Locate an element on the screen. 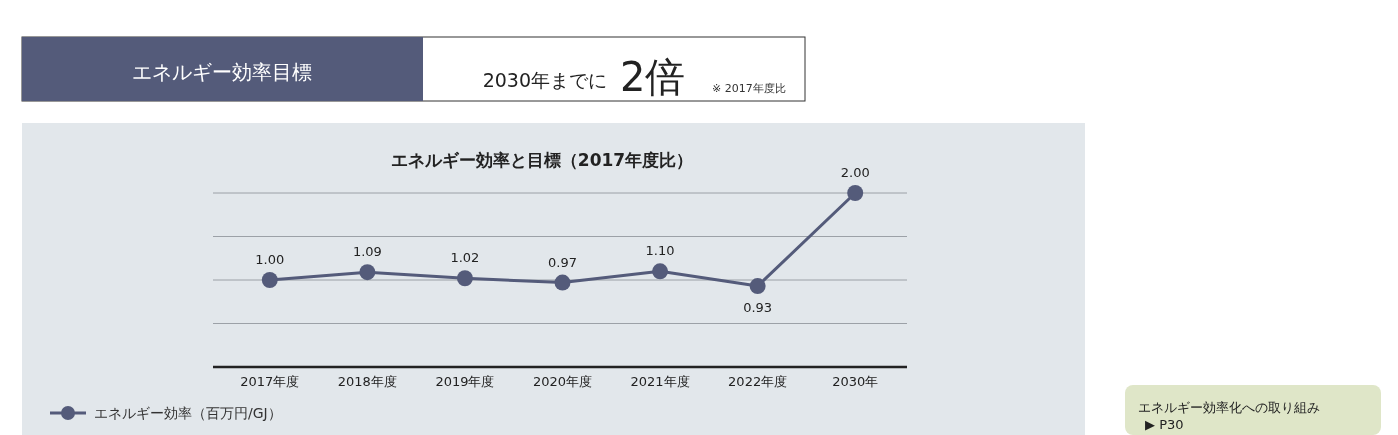  x-tick-label: 2020年度 is located at coordinates (562, 381).